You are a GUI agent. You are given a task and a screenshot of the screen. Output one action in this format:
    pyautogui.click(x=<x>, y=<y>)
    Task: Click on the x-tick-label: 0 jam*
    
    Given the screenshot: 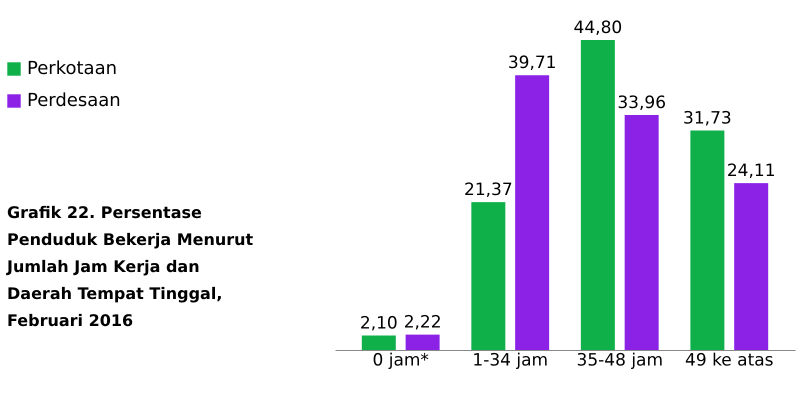 What is the action you would take?
    pyautogui.click(x=400, y=360)
    